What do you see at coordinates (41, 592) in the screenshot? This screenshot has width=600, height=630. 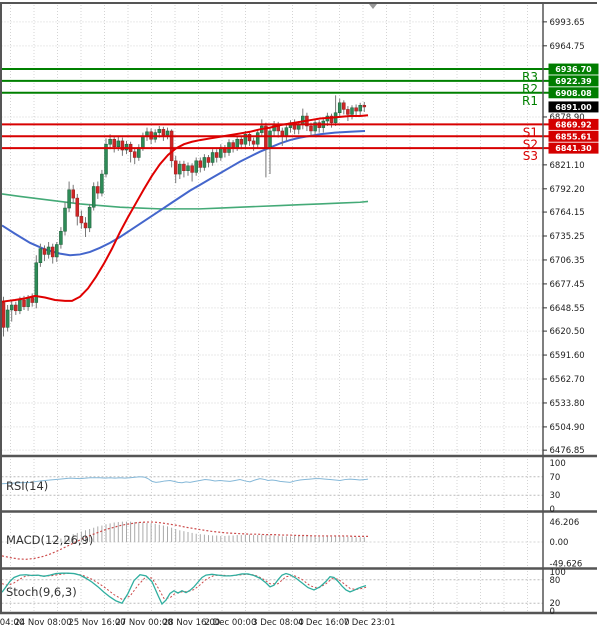 I see `stoch-panel-label: Stoch(9,6,3)` at bounding box center [41, 592].